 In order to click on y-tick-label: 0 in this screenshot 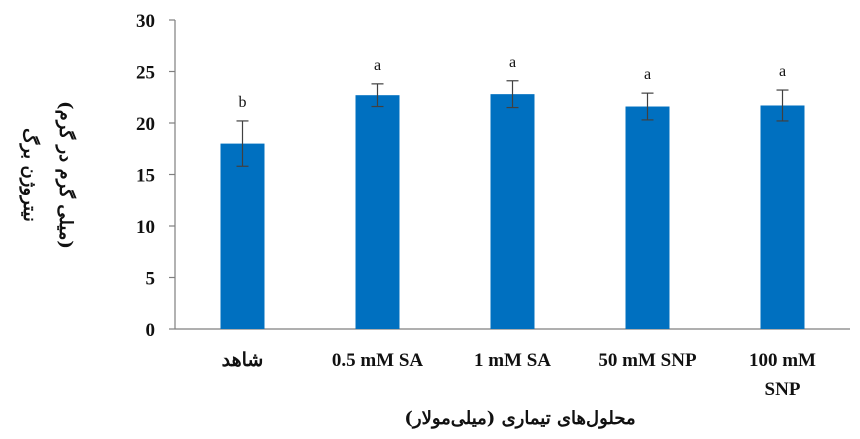, I will do `click(151, 330)`.